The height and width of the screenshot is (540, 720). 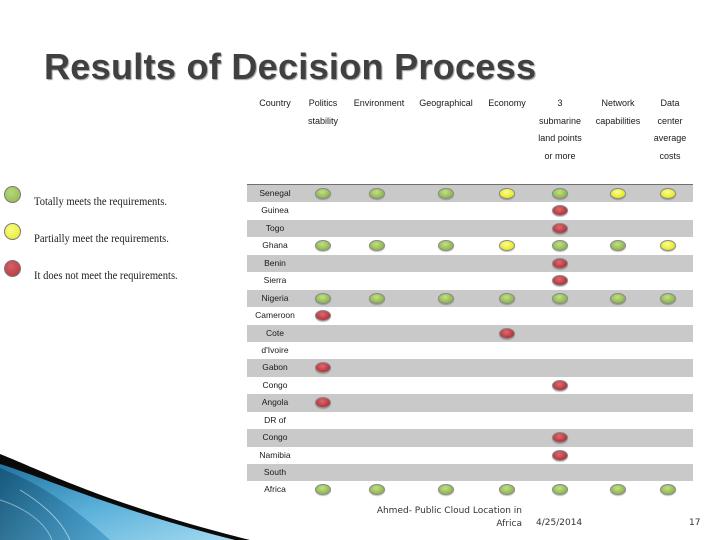 What do you see at coordinates (670, 129) in the screenshot?
I see `column-header-datacenter: Data center average costs` at bounding box center [670, 129].